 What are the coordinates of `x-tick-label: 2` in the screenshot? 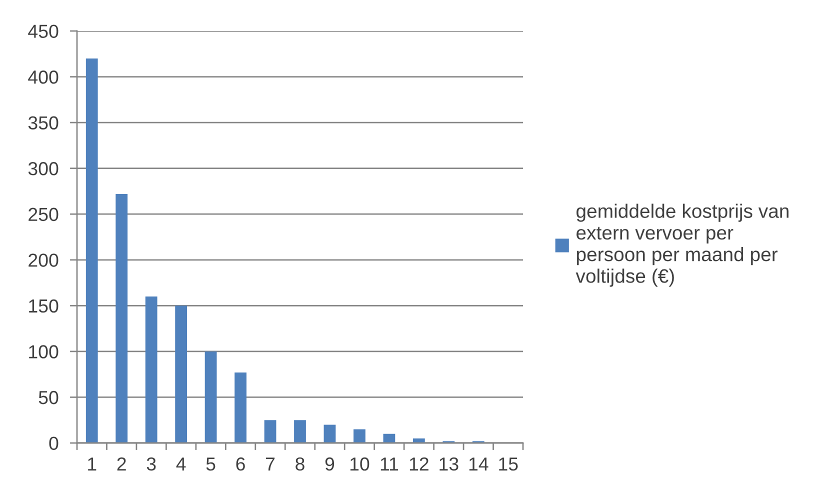 It's located at (121, 463).